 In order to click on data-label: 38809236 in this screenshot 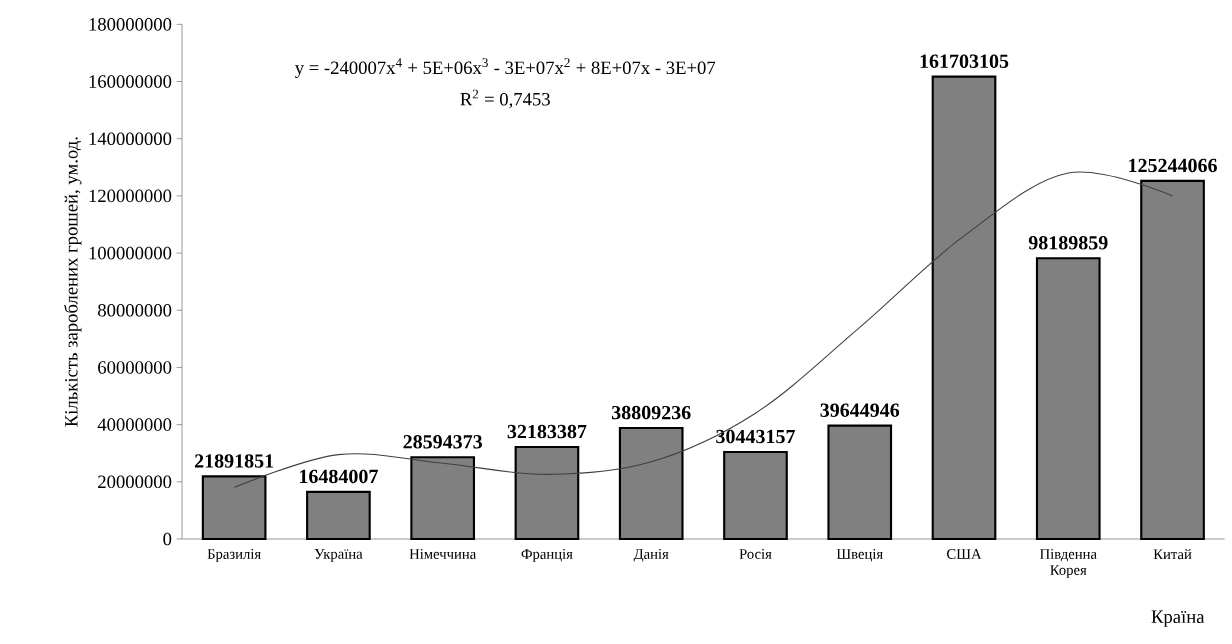, I will do `click(651, 412)`.